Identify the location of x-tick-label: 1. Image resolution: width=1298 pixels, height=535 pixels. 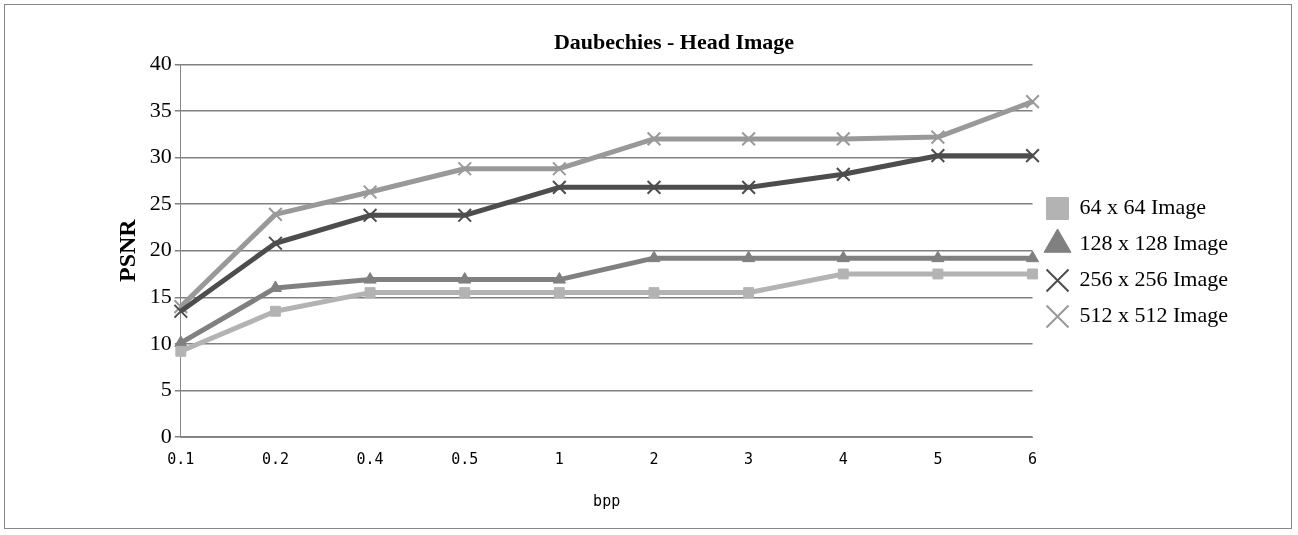
(559, 458).